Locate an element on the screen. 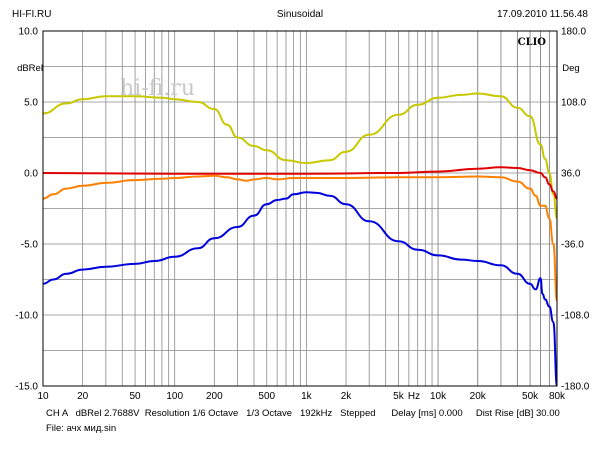 This screenshot has height=450, width=600. header-center-label: Sinusoidal is located at coordinates (300, 14).